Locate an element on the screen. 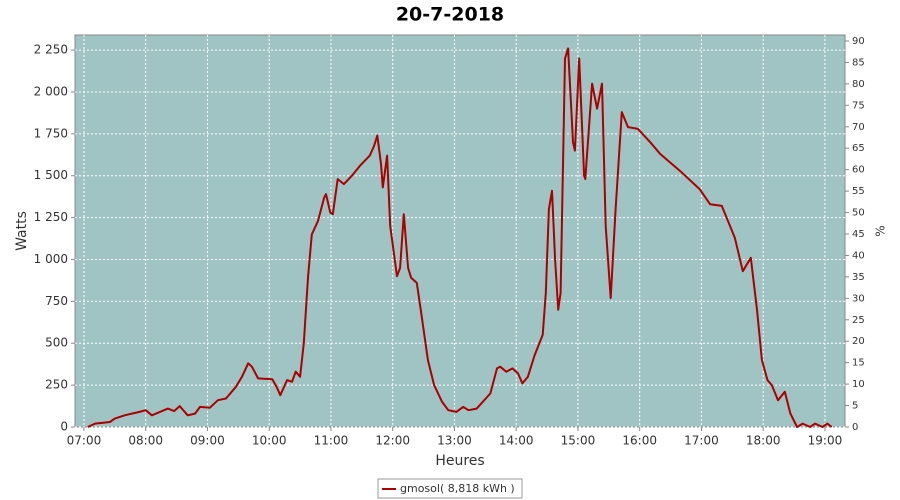 This screenshot has height=500, width=900. x-tick-label: 18:00 is located at coordinates (763, 441).